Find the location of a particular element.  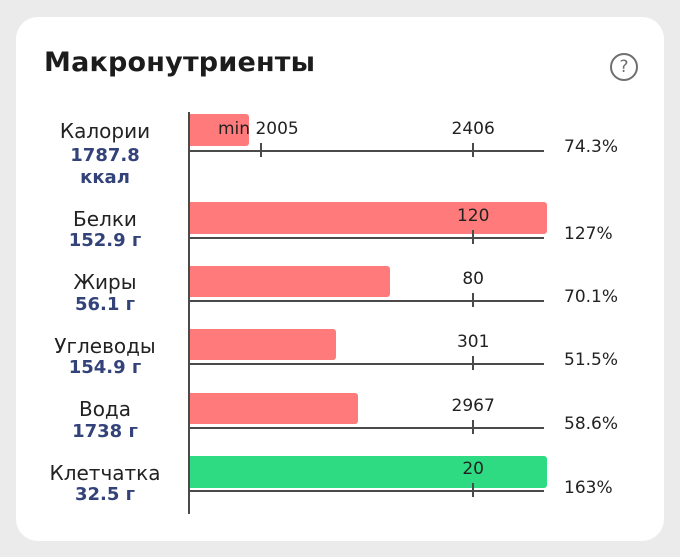

percent-label: 74.3% is located at coordinates (591, 147).